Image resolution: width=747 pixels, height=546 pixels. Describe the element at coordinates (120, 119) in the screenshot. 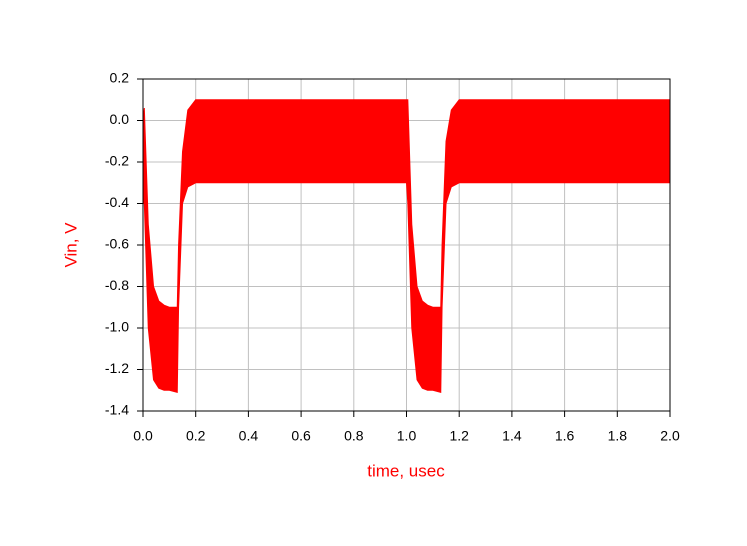

I see `y-tick-label: 0.0` at that location.